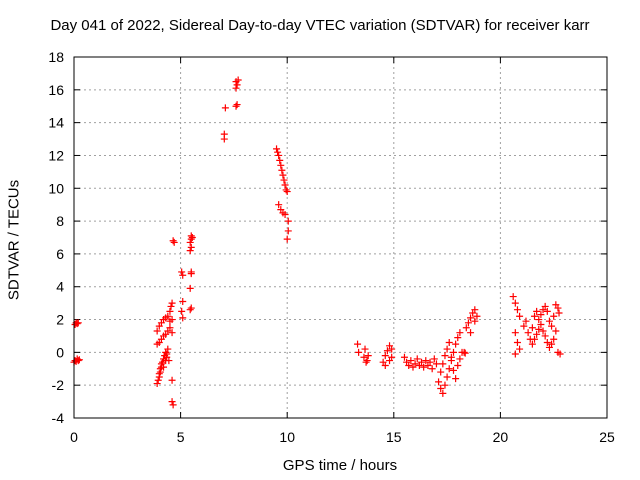 The width and height of the screenshot is (640, 480). Describe the element at coordinates (60, 352) in the screenshot. I see `y-tick-label: 0` at that location.